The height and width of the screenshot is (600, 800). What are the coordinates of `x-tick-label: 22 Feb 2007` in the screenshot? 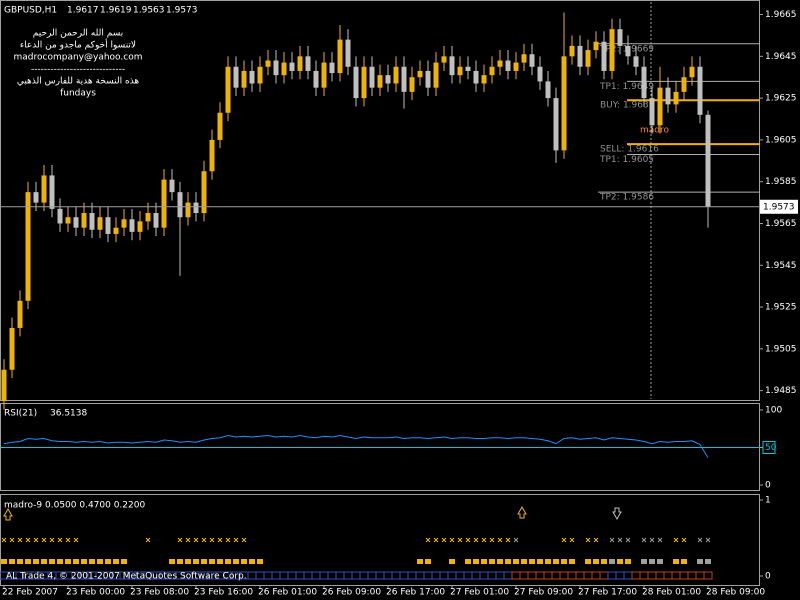 It's located at (30, 593).